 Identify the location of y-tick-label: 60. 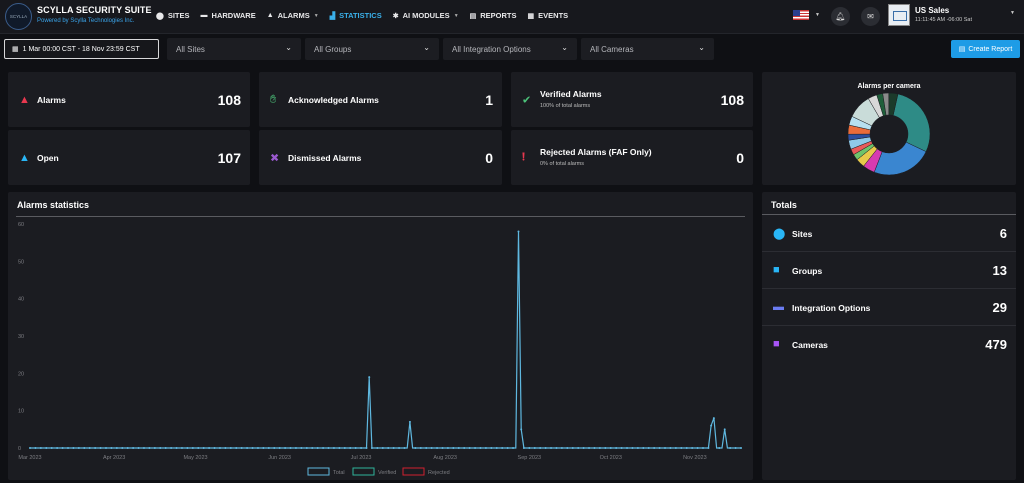
(21, 225).